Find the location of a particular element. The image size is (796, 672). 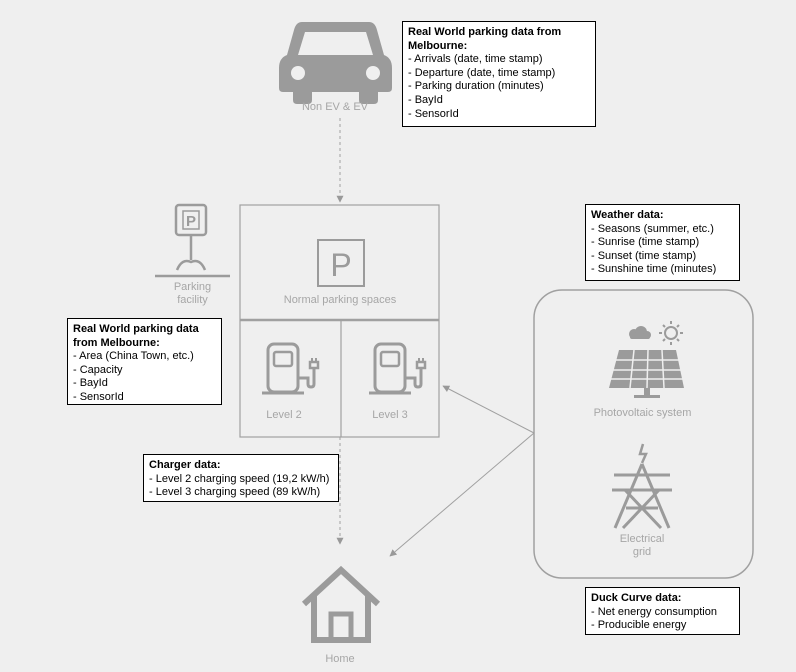

box-title: Weather data: is located at coordinates (627, 215).